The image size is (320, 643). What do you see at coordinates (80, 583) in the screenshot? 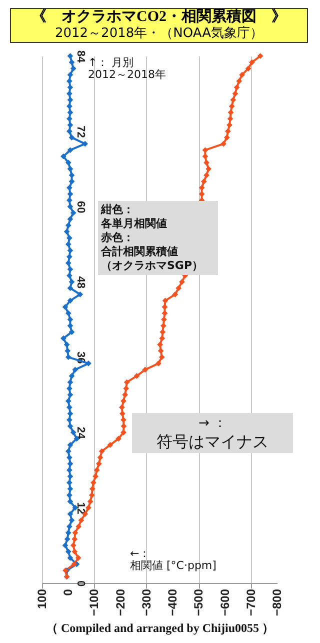
I see `y-tick-label: 0` at bounding box center [80, 583].